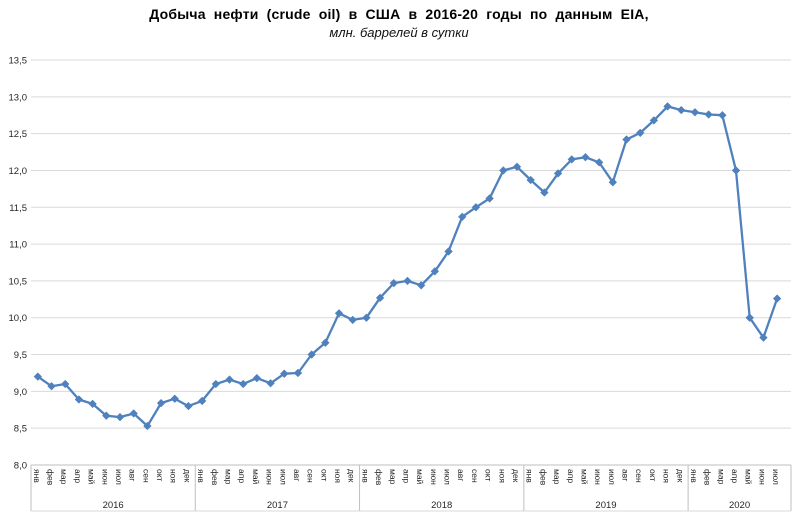 The width and height of the screenshot is (798, 514). I want to click on y-tick-label: 11,0, so click(18, 245).